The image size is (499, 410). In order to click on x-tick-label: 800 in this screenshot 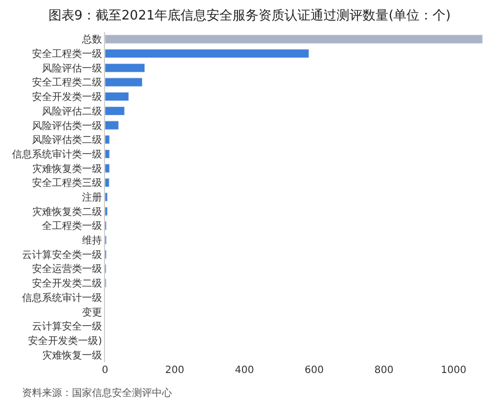, I will do `click(384, 370)`.